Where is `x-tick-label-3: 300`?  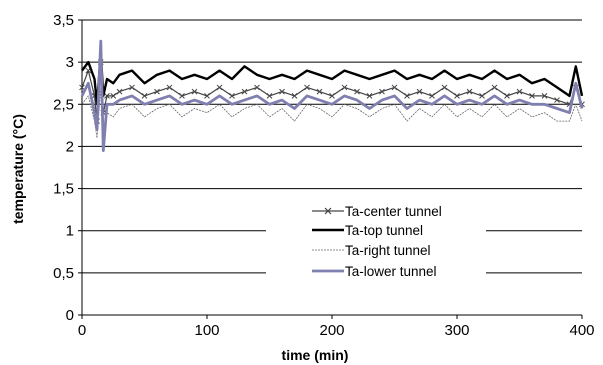
x-tick-label-3: 300 is located at coordinates (456, 330).